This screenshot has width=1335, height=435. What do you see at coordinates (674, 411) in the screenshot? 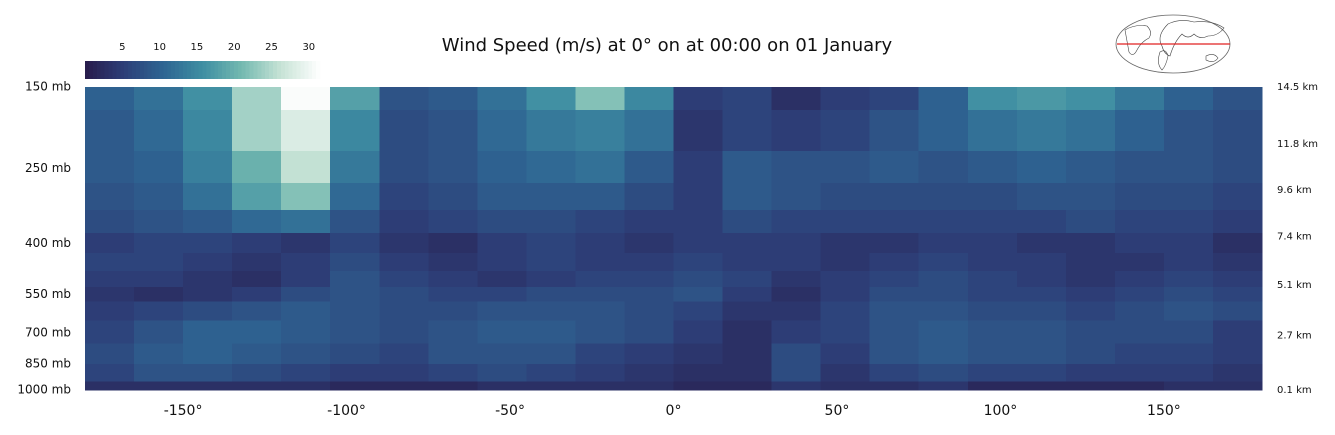
I see `x-tick-label: 0°` at bounding box center [674, 411].